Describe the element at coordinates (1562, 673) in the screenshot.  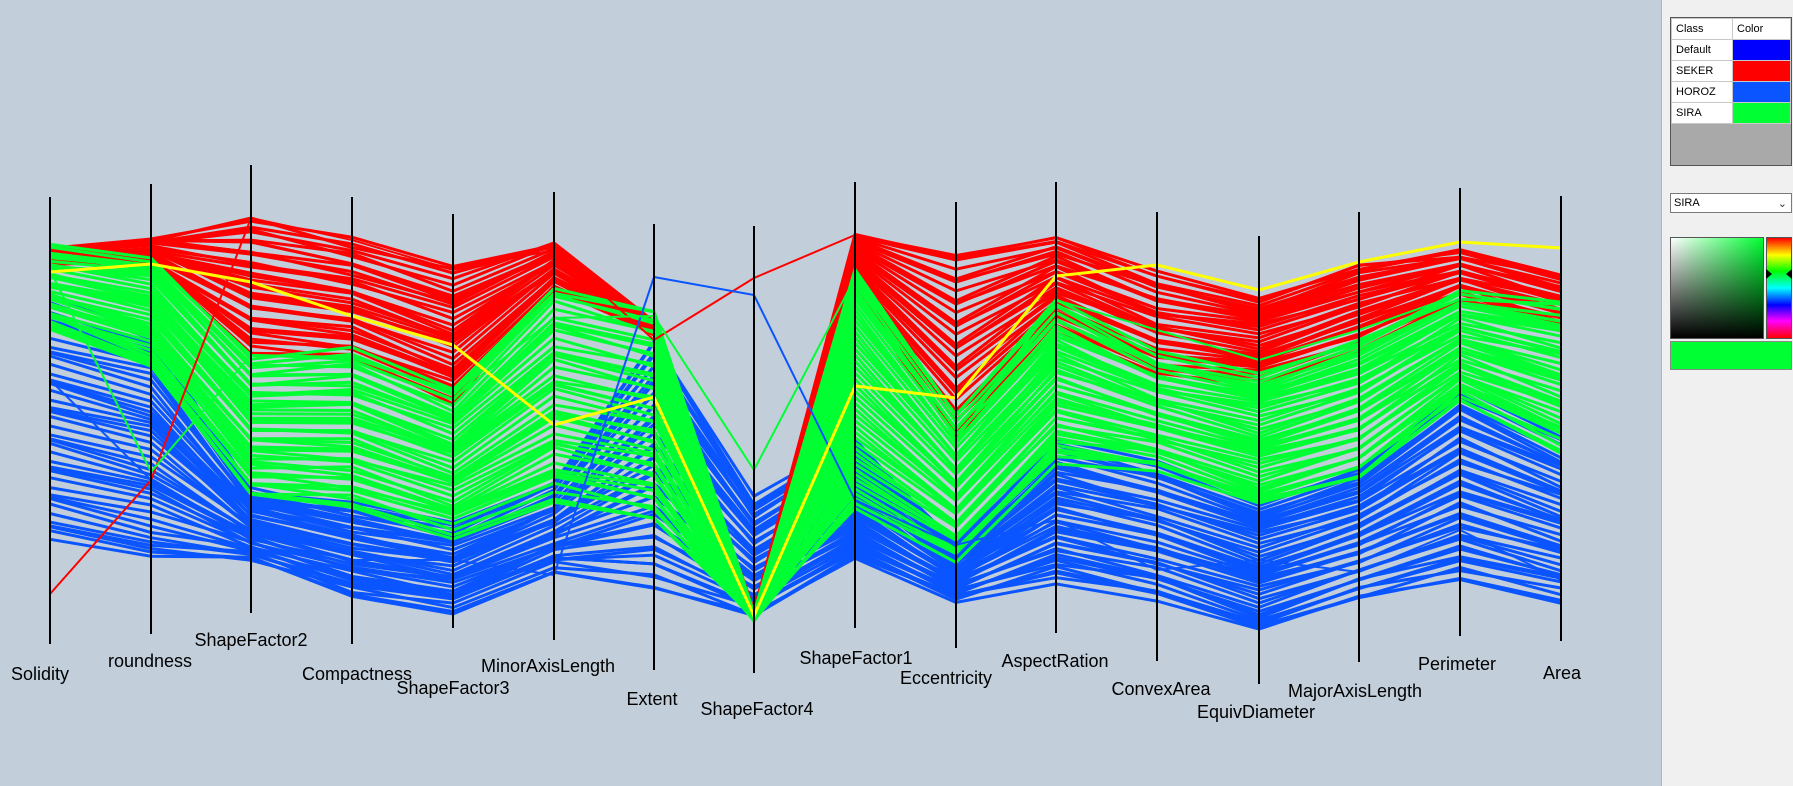
I see `axis-label: Area` at that location.